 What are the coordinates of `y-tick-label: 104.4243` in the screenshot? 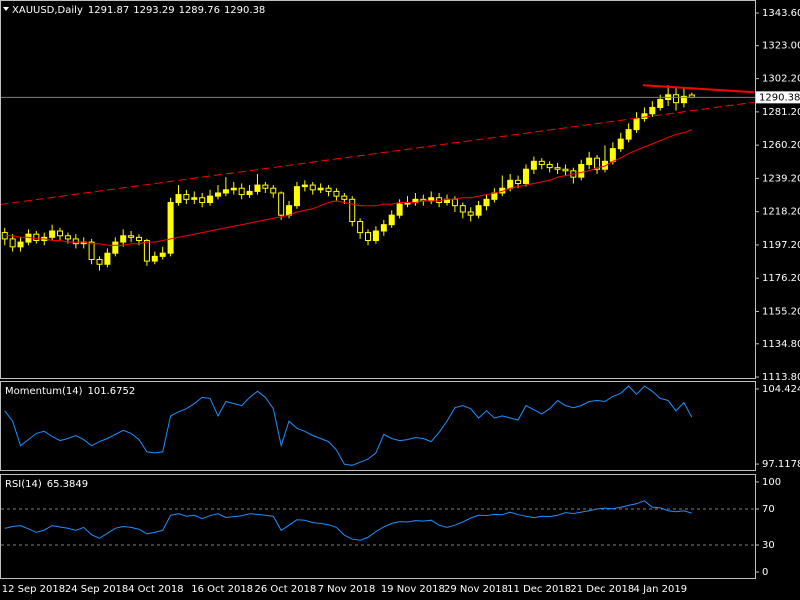 It's located at (781, 389).